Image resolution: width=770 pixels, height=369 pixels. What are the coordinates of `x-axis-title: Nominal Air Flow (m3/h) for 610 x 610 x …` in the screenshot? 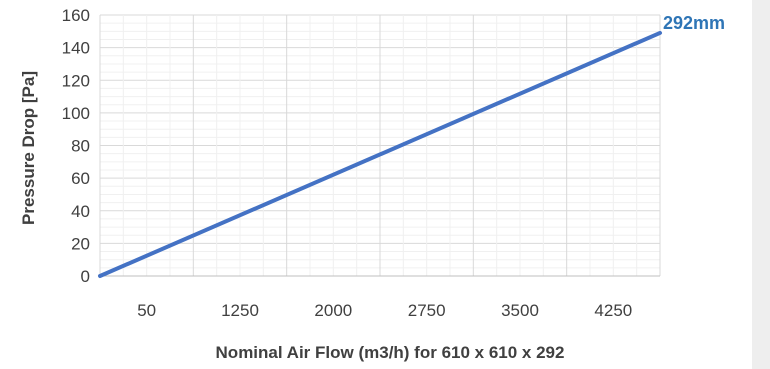 It's located at (390, 352).